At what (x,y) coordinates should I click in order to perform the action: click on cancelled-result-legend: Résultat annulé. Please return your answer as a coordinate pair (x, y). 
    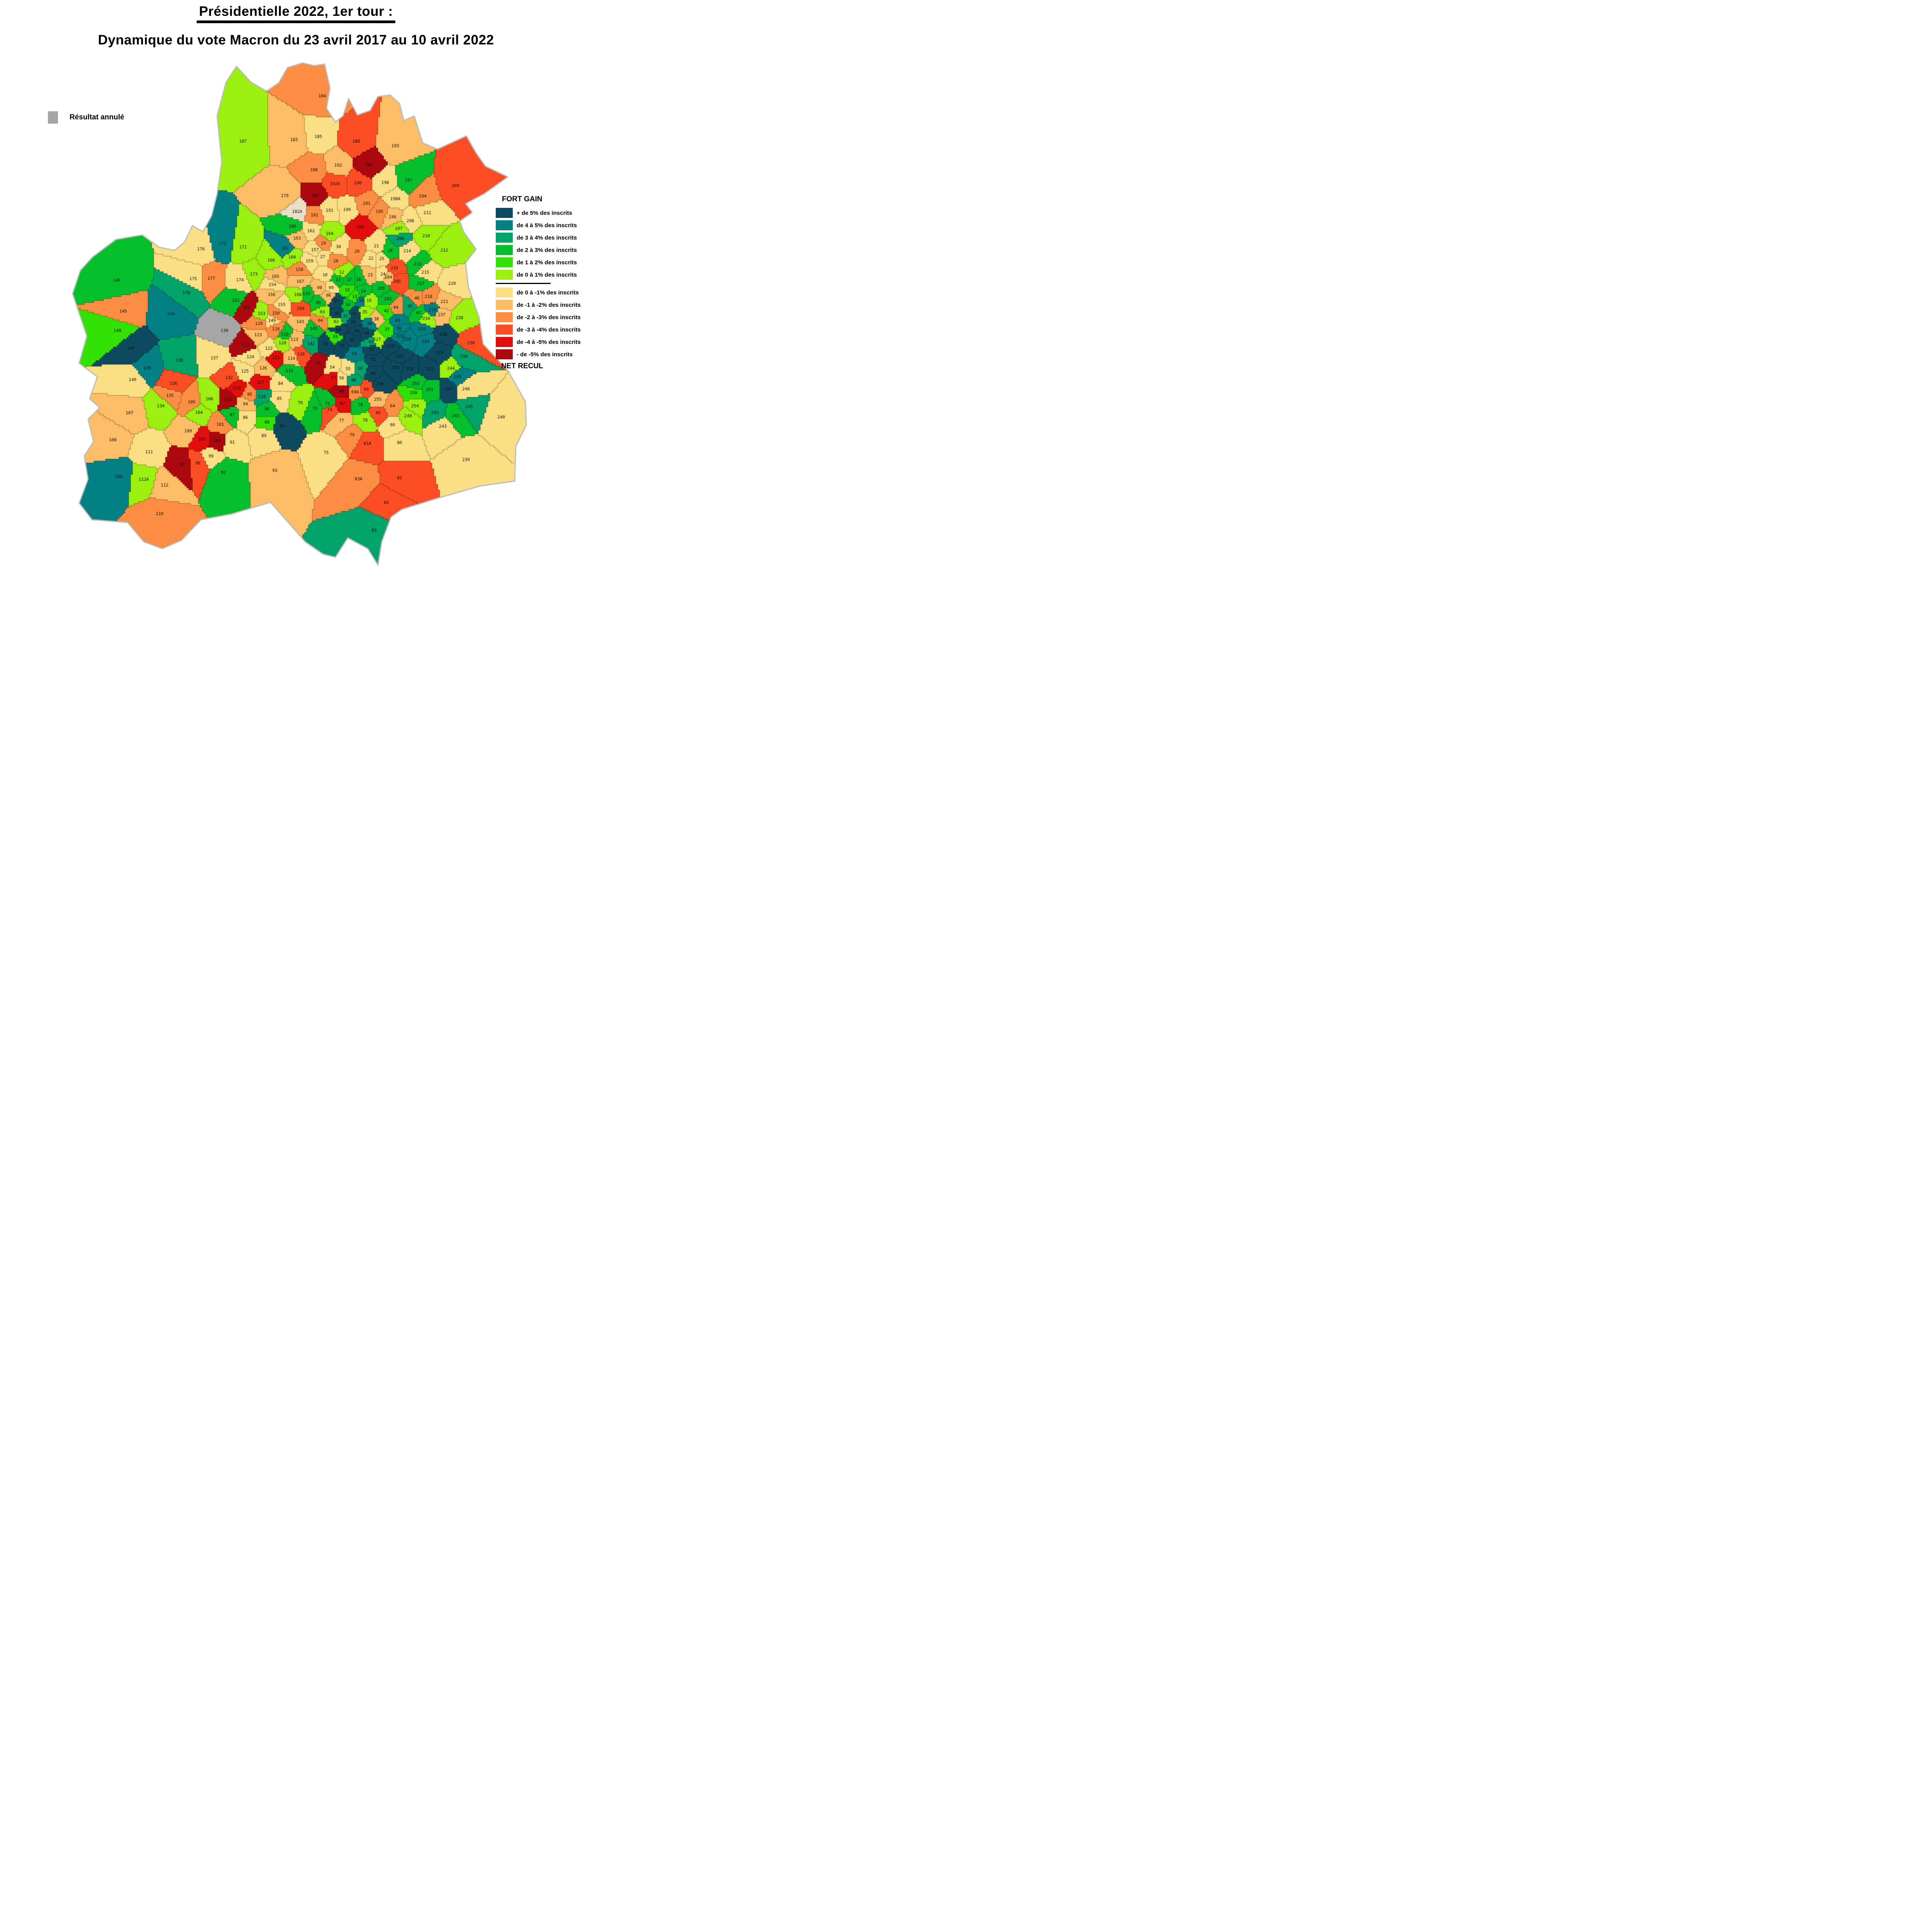
    Looking at the image, I should click on (86, 118).